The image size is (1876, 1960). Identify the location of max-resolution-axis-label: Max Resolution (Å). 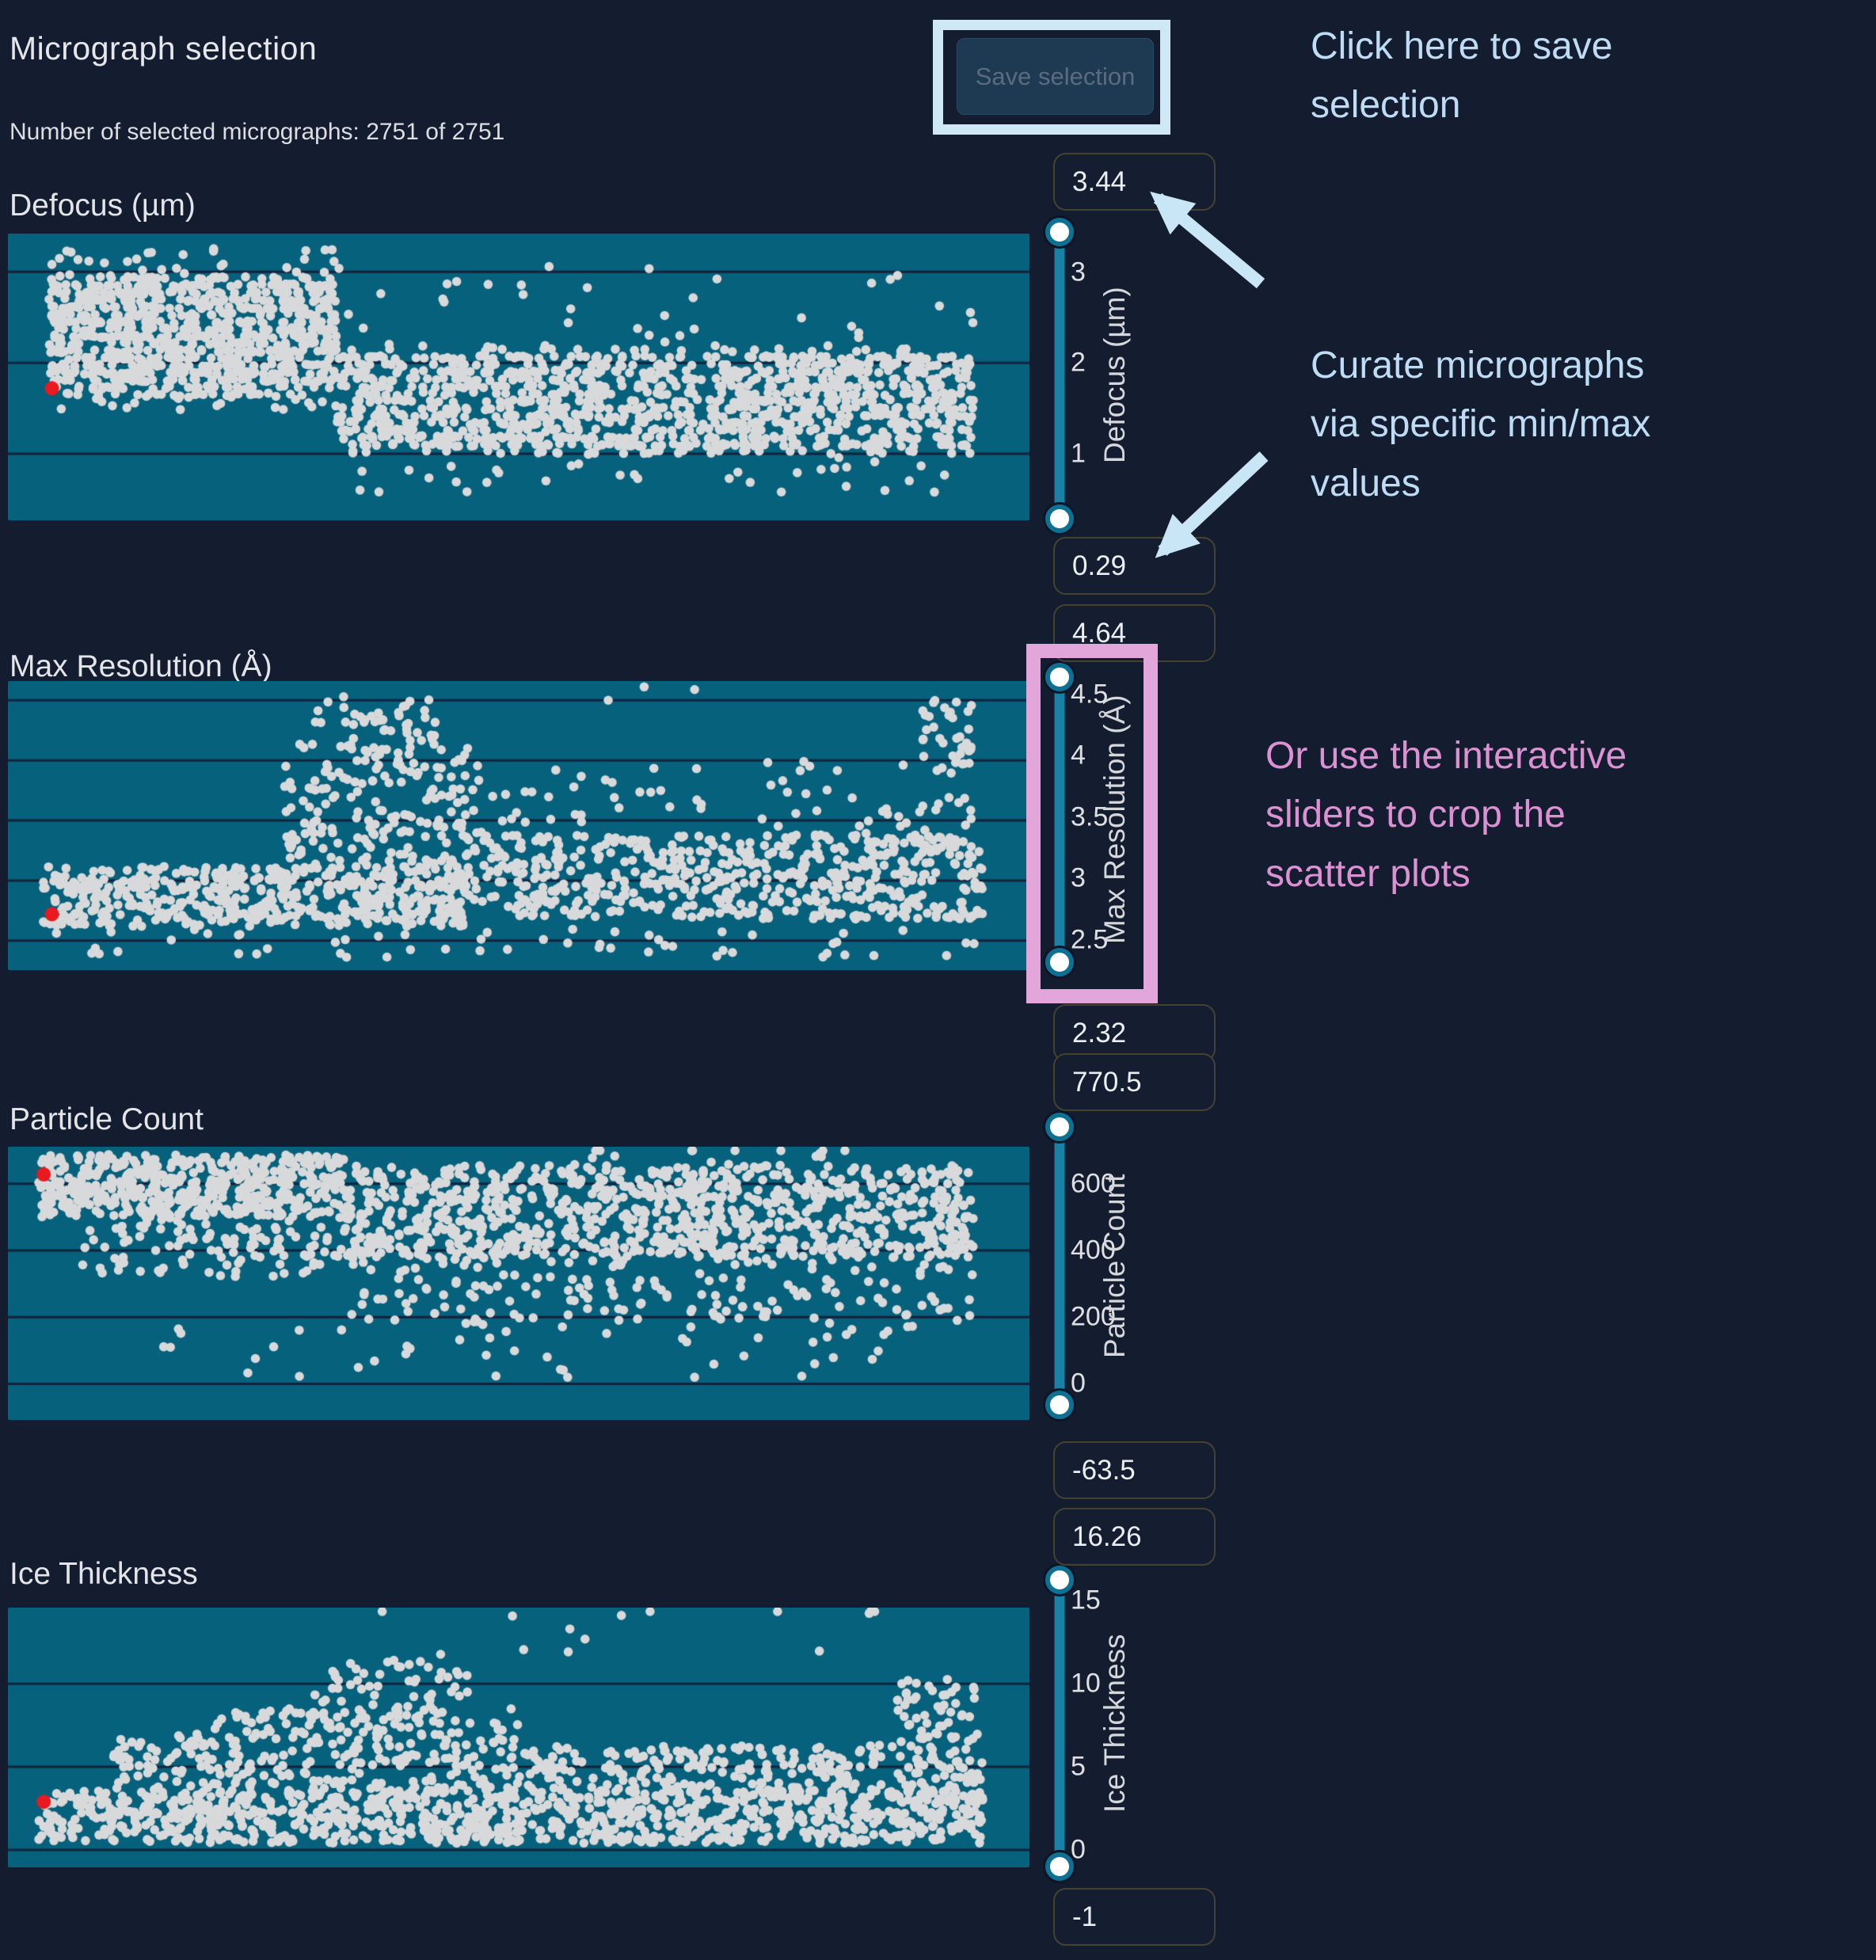
(1115, 820).